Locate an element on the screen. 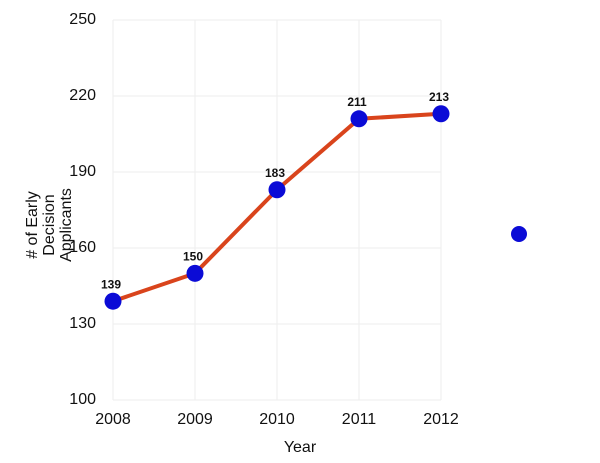 The image size is (600, 463). x-tick-label: 2011 is located at coordinates (359, 419).